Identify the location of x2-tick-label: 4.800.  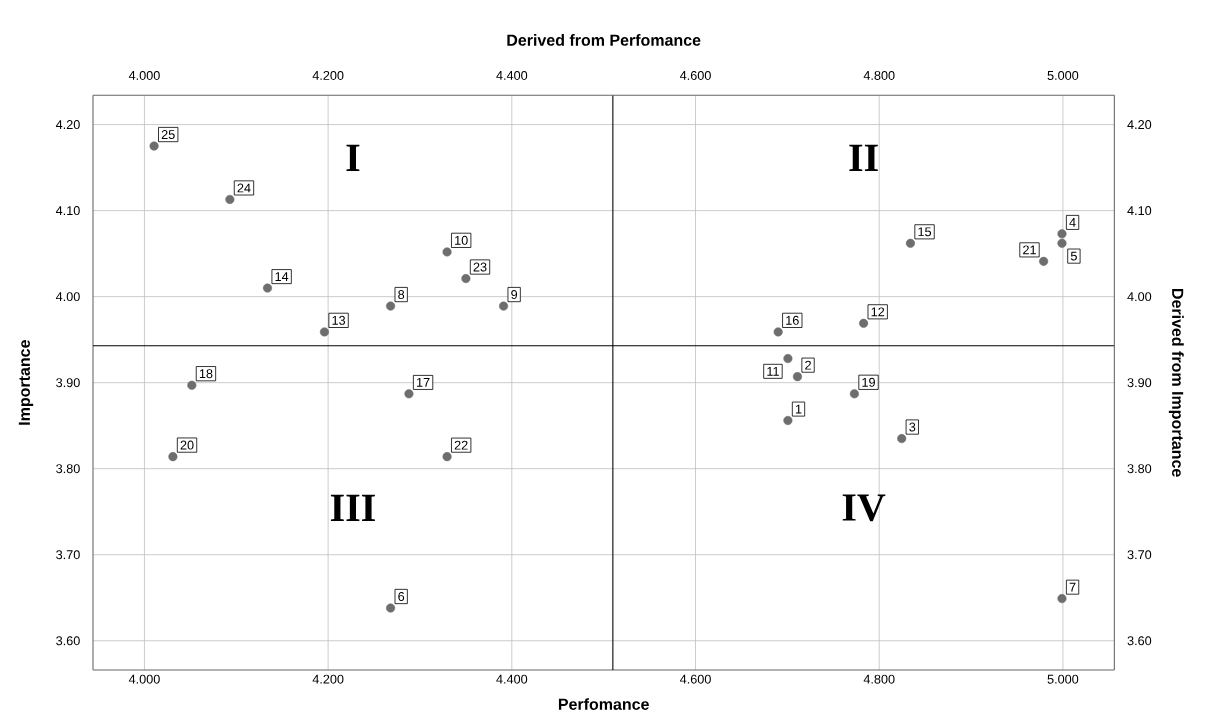
(879, 76).